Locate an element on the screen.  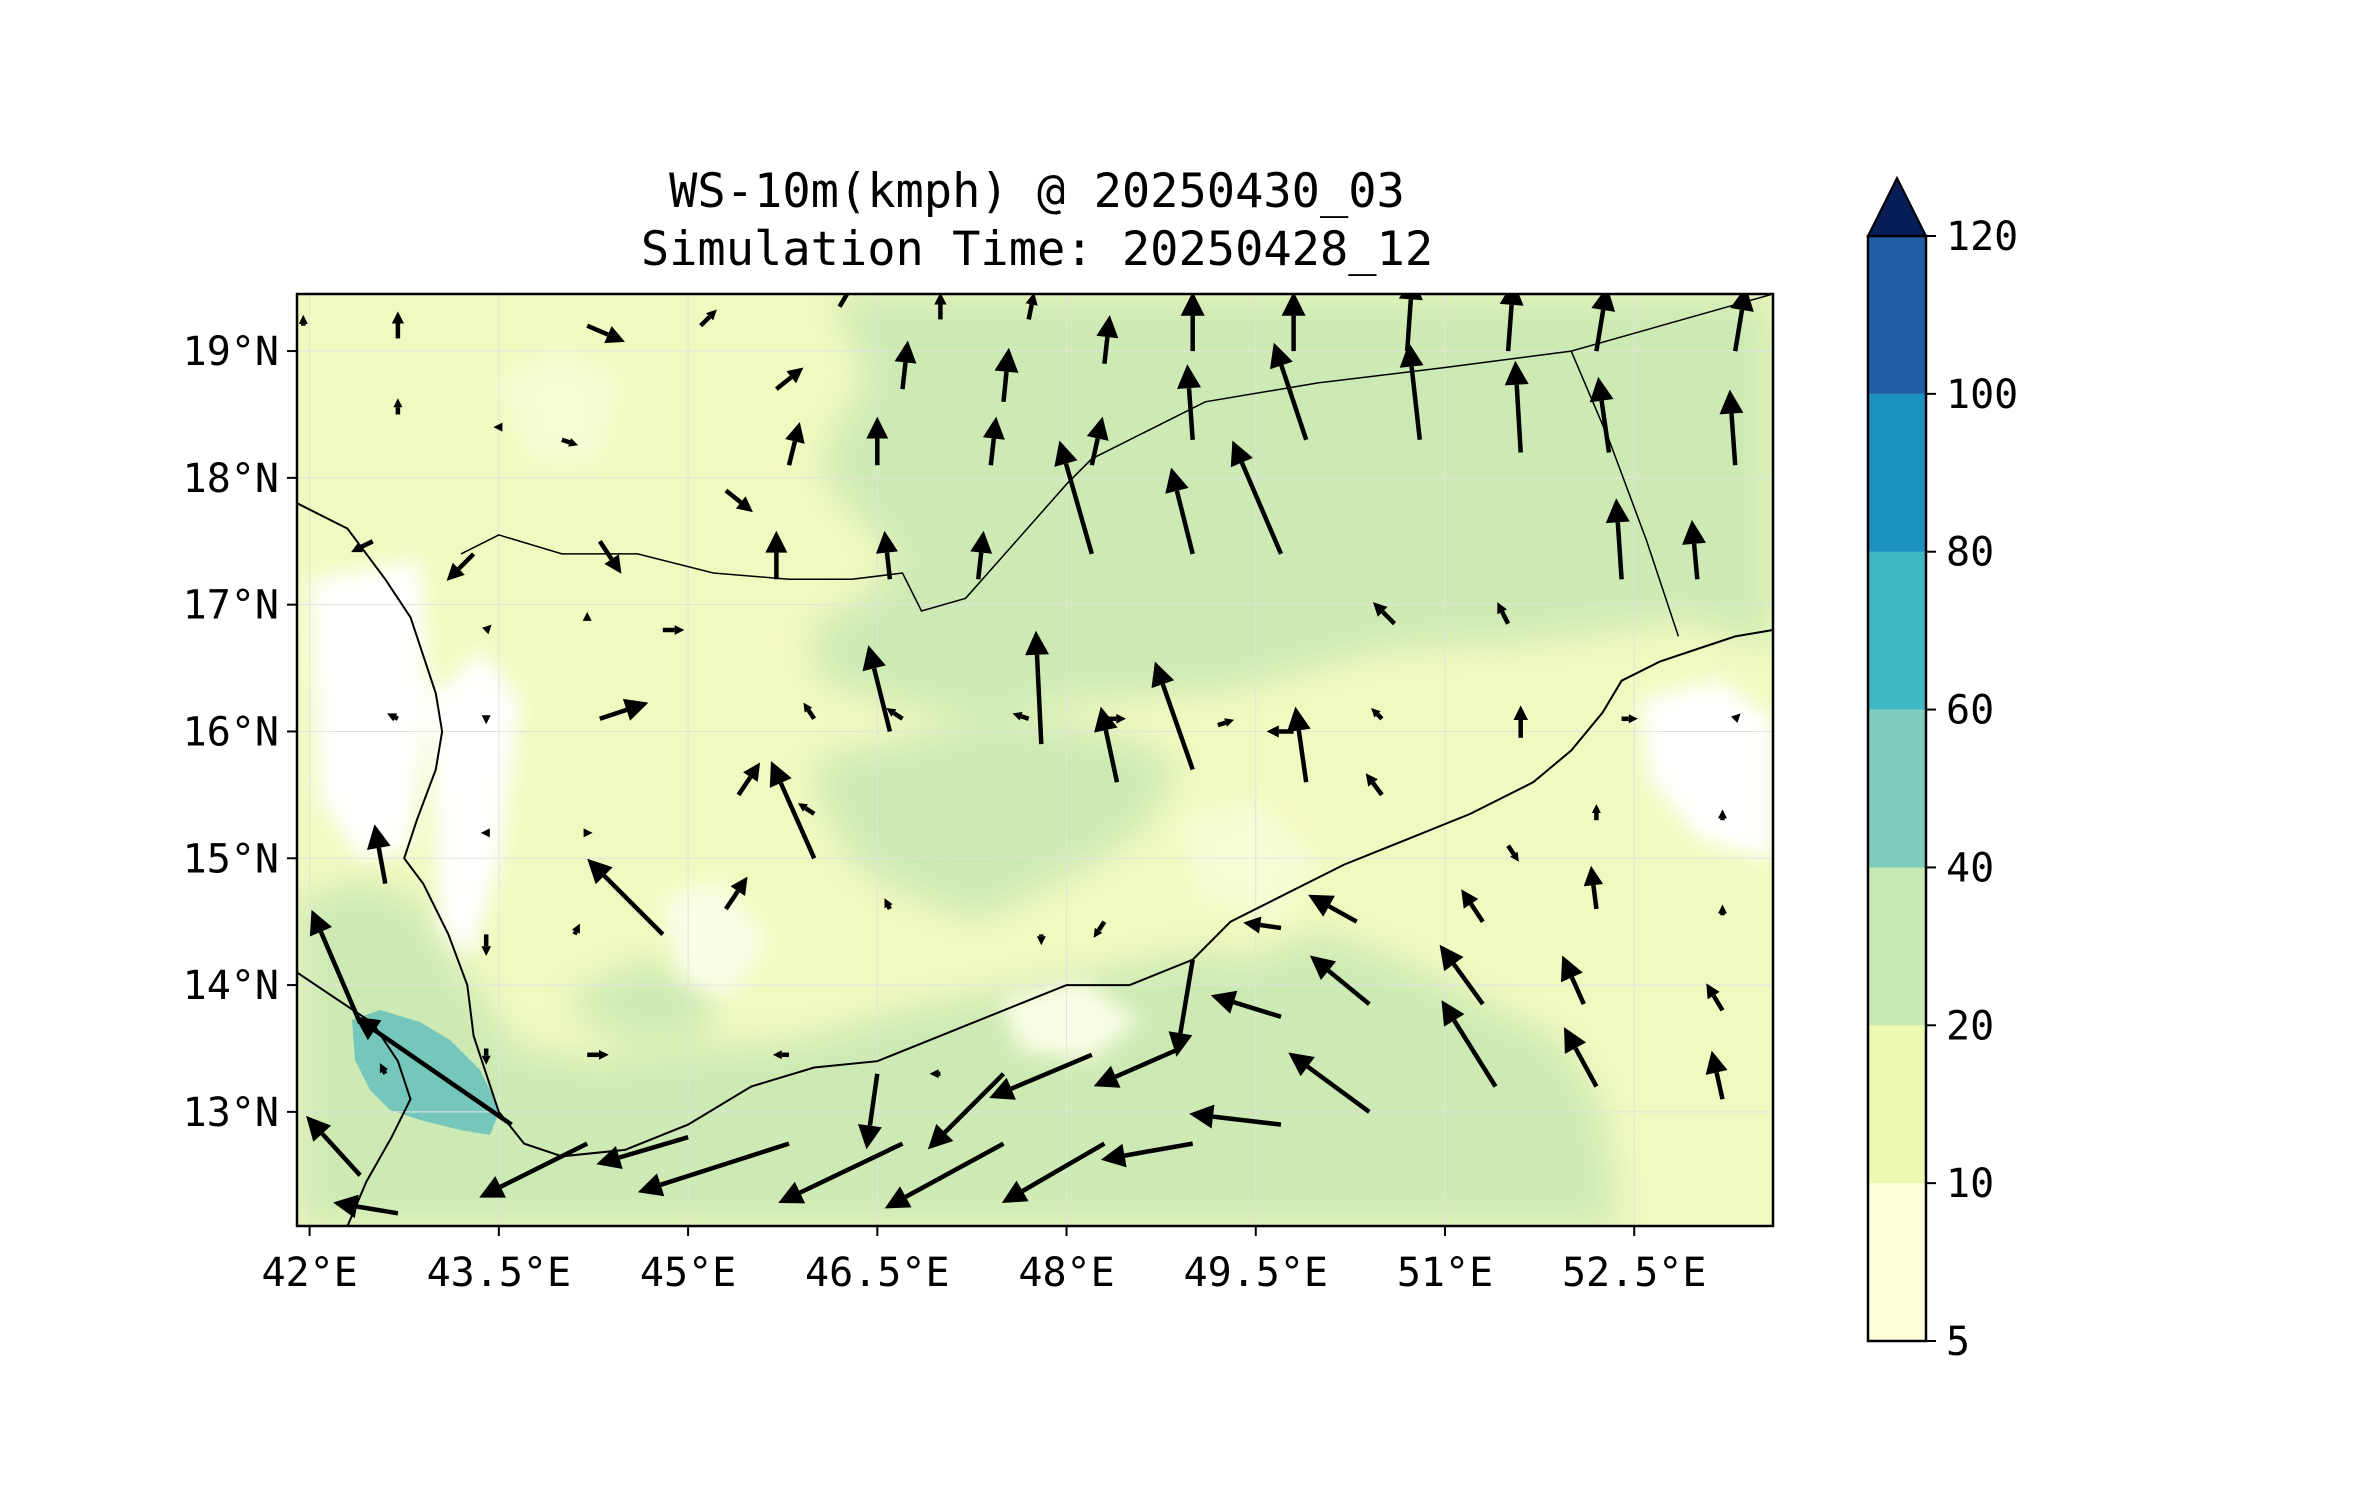
lon-tick-label: 51°E is located at coordinates (1445, 1273).